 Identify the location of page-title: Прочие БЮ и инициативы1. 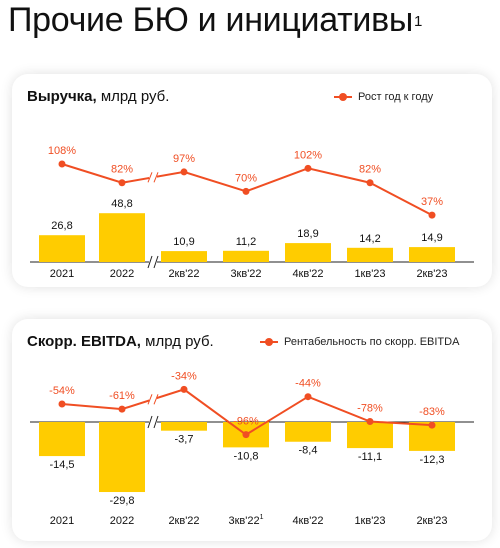
(215, 20).